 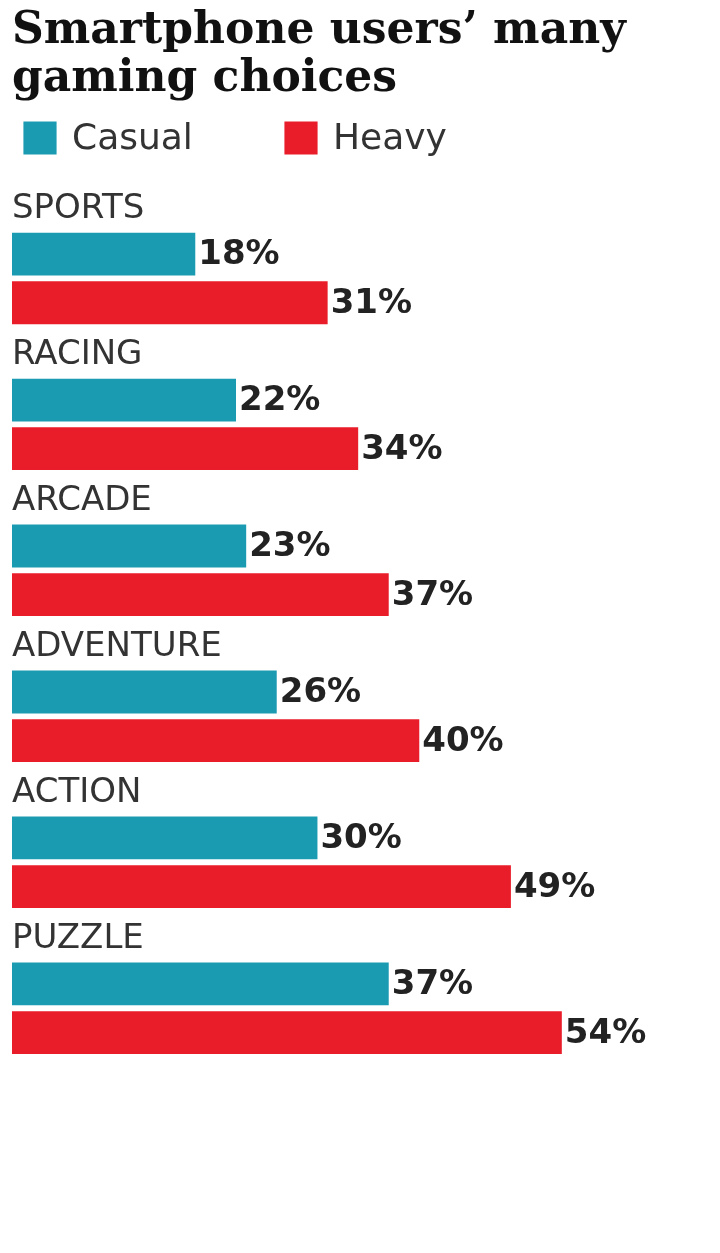 I want to click on data-label: 23%, so click(x=290, y=544).